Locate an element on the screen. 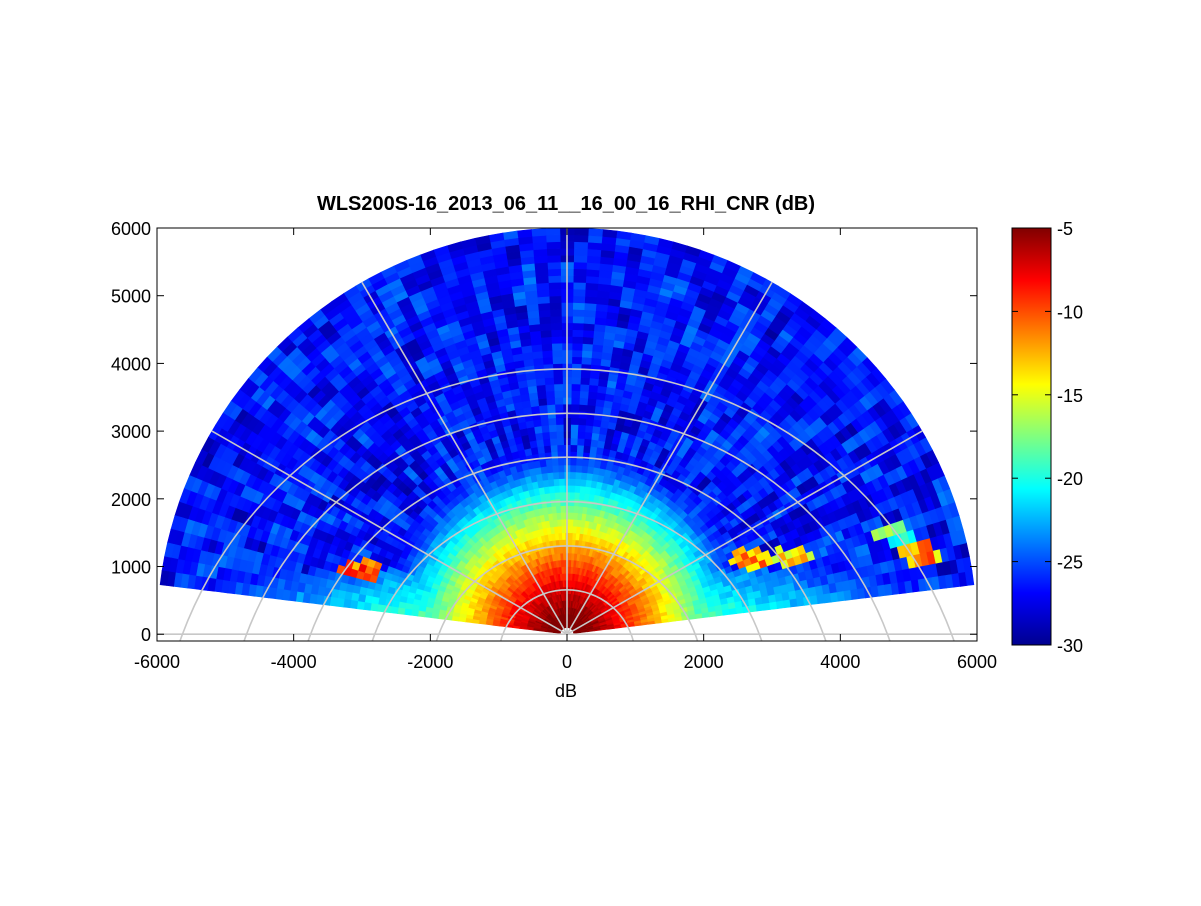 The width and height of the screenshot is (1201, 906). colorbar-tick-label: -10 is located at coordinates (1070, 312).